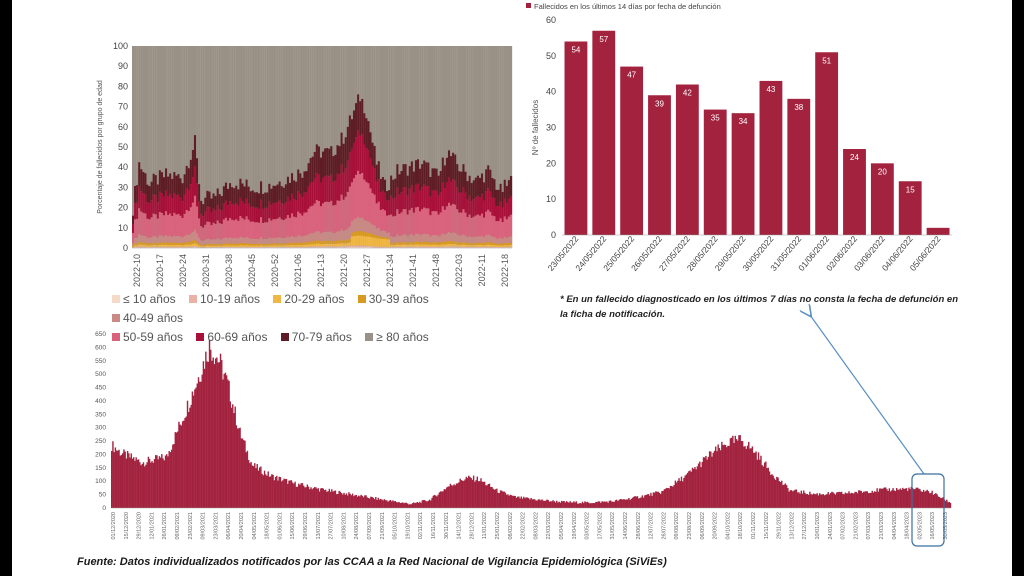 The height and width of the screenshot is (576, 1024). Describe the element at coordinates (191, 526) in the screenshot. I see `x-tick-label: 23/02/2021` at that location.